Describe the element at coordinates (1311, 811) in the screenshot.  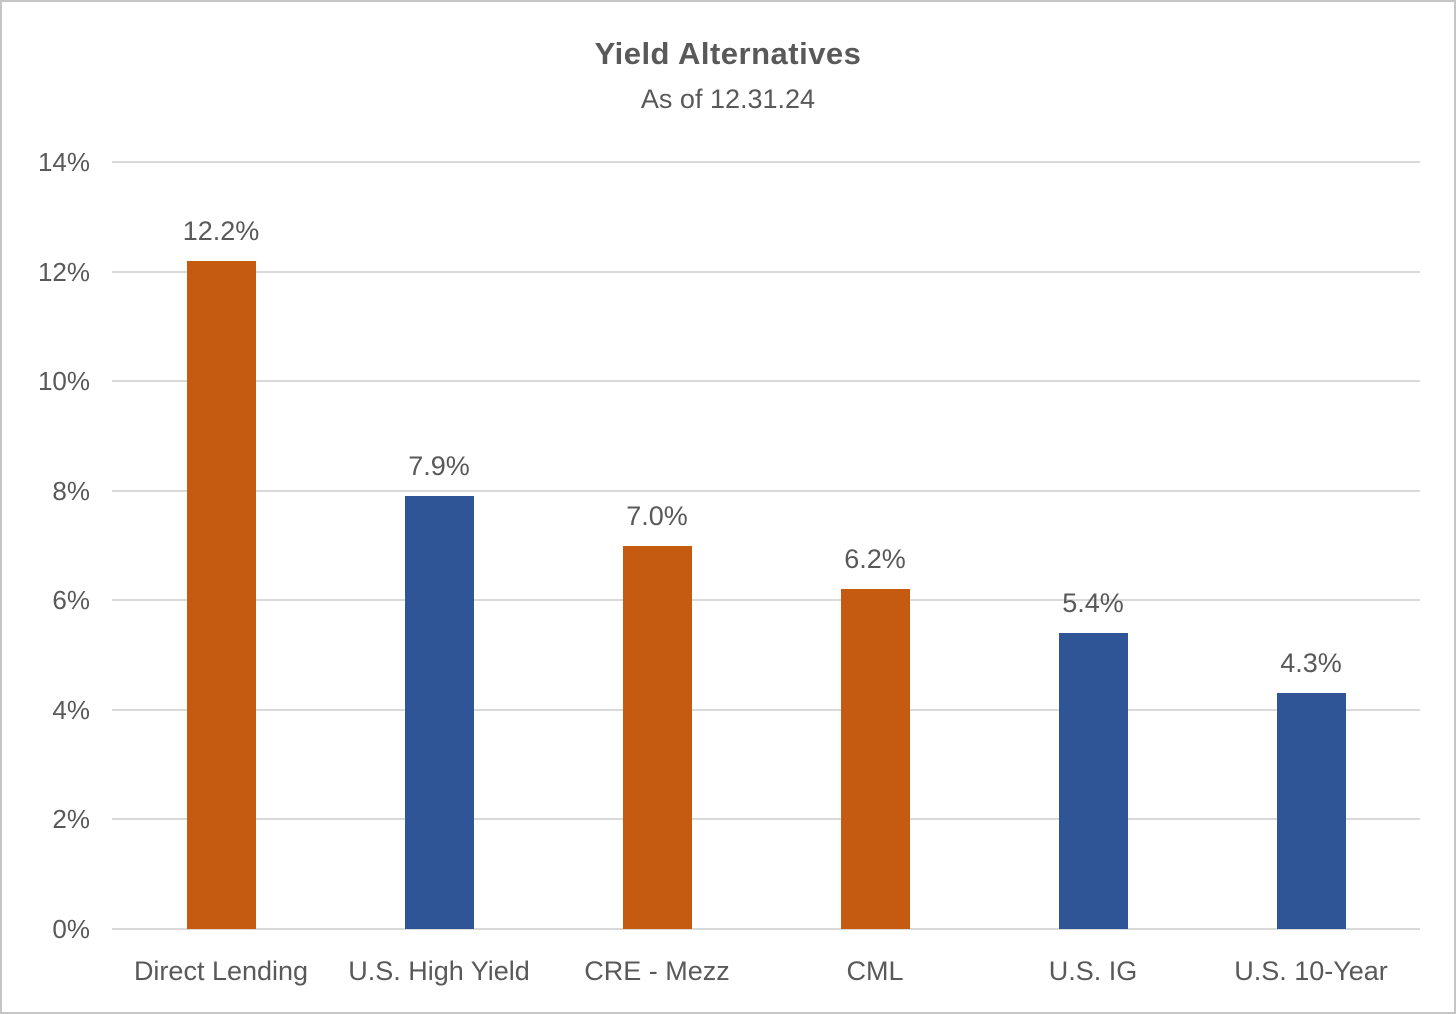
I see `bar-u-s-10-year` at that location.